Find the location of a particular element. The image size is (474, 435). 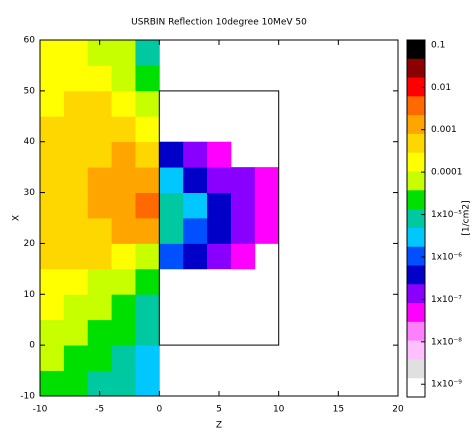

x-tick-label: 5 is located at coordinates (219, 410).